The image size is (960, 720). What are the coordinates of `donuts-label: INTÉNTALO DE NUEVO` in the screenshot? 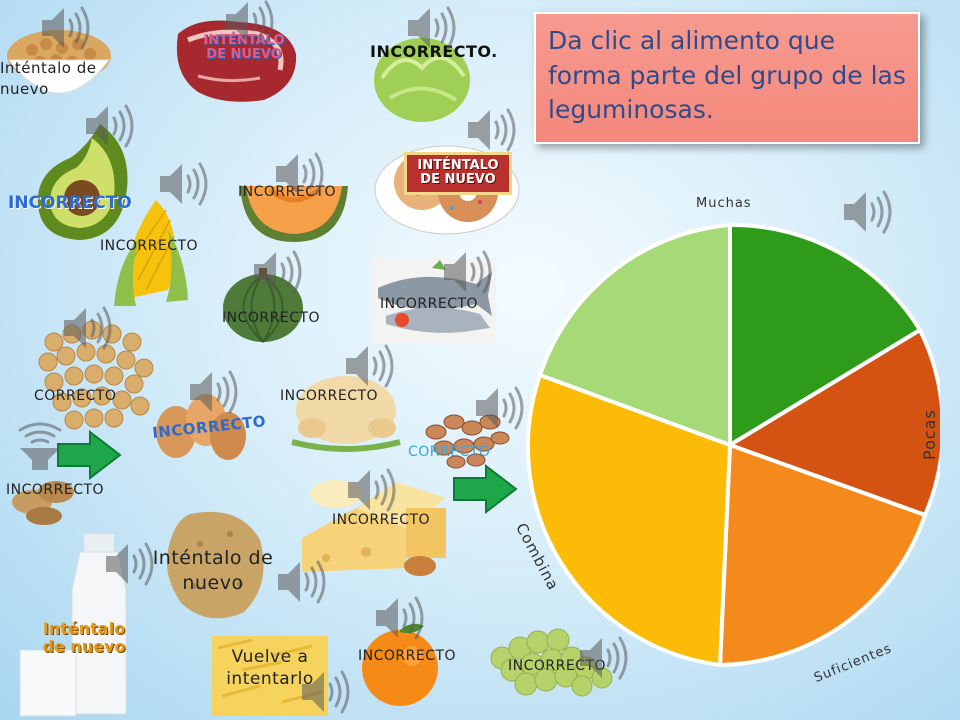 It's located at (458, 173).